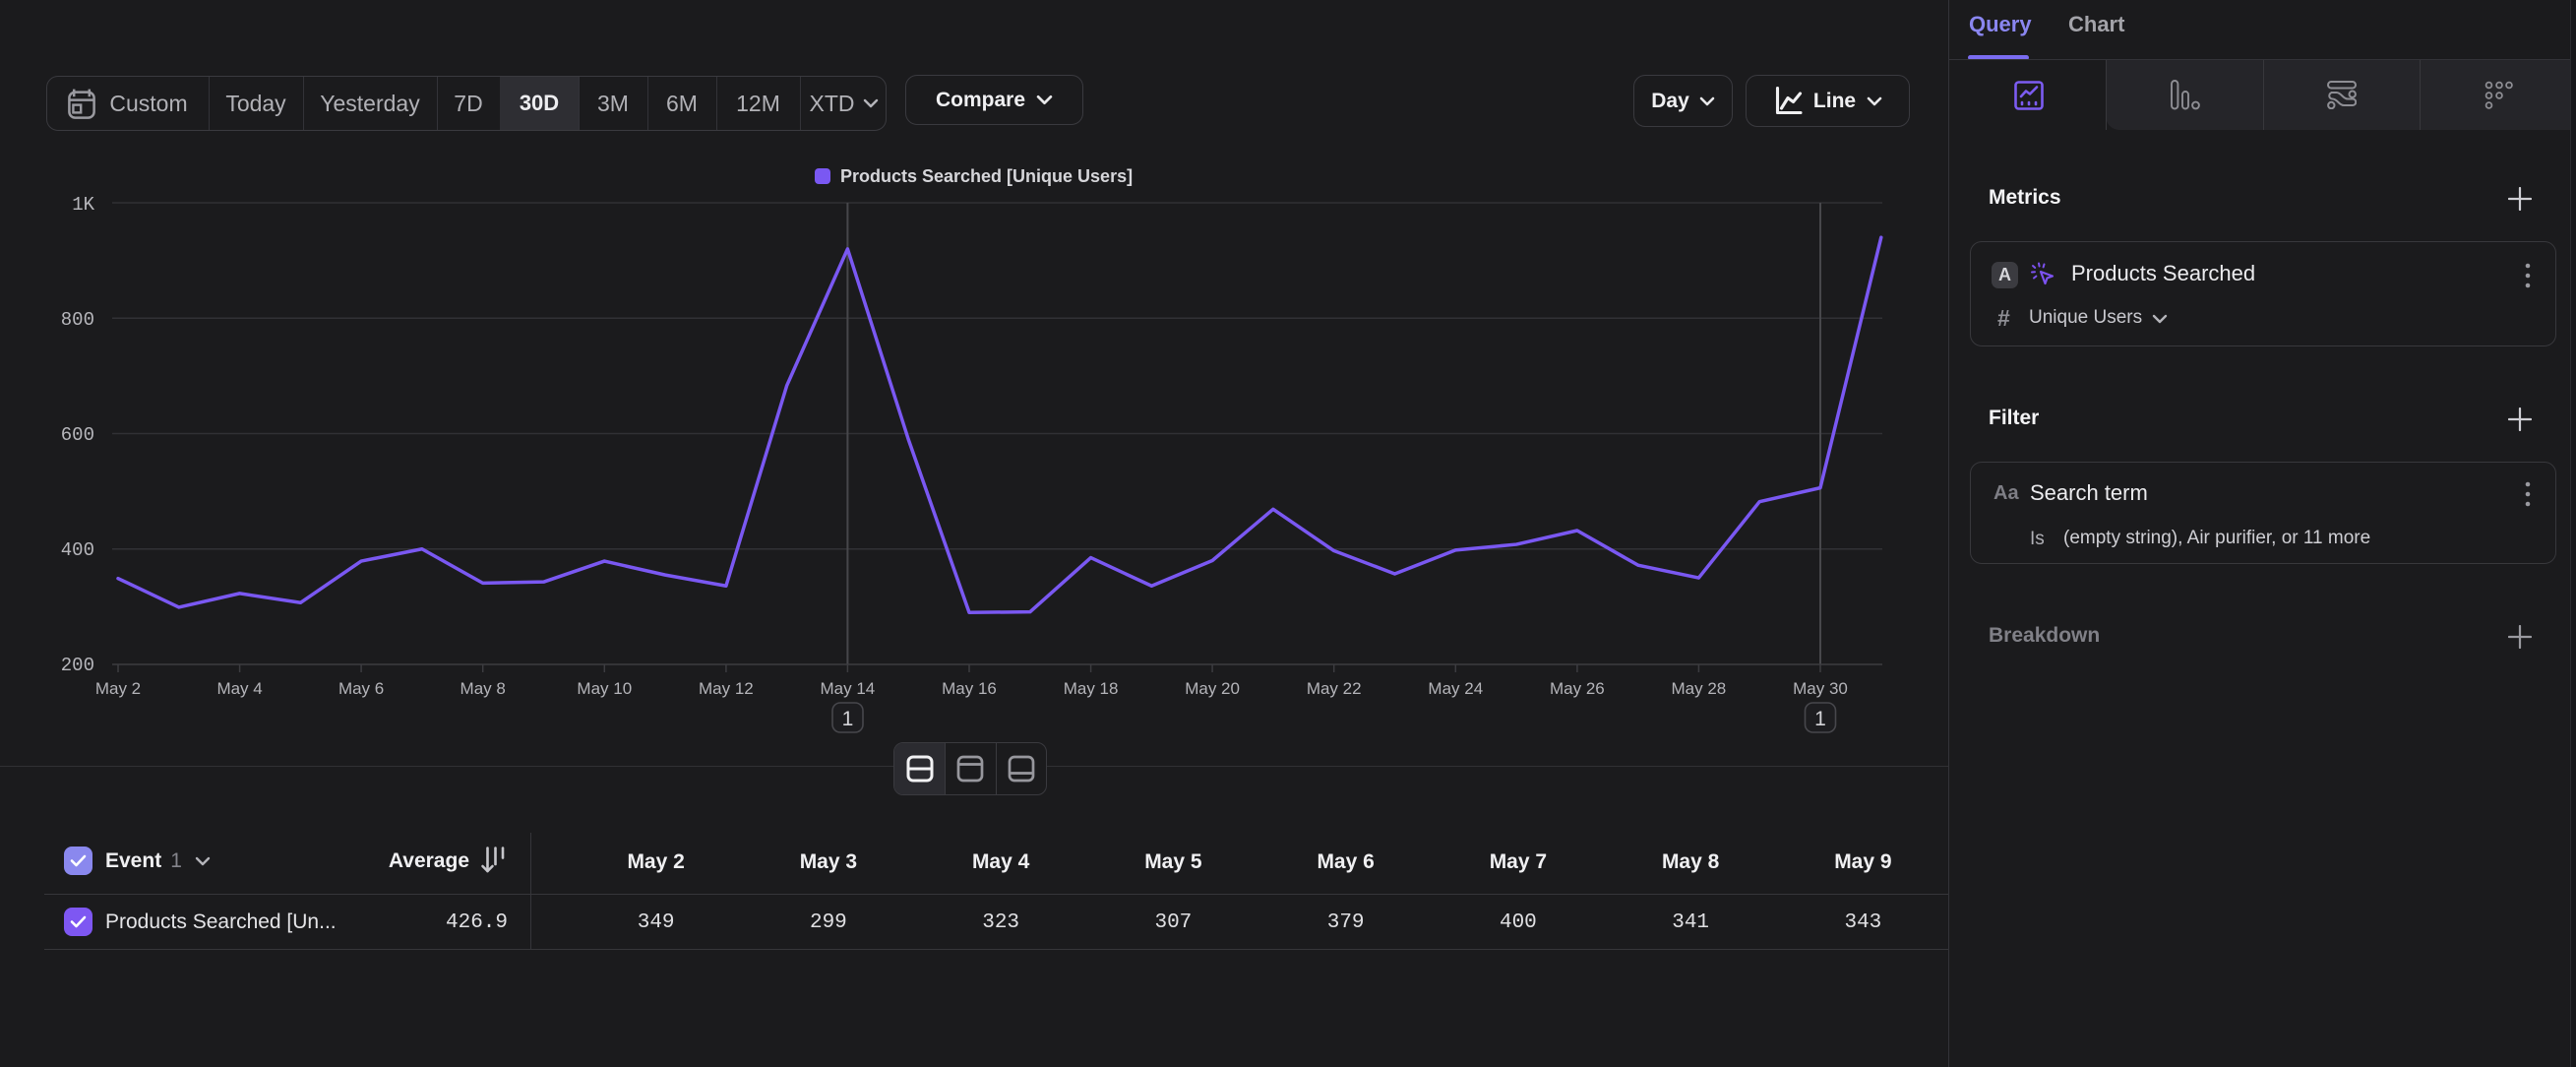 Image resolution: width=2576 pixels, height=1067 pixels. Describe the element at coordinates (1334, 689) in the screenshot. I see `svg-text: May 22` at that location.